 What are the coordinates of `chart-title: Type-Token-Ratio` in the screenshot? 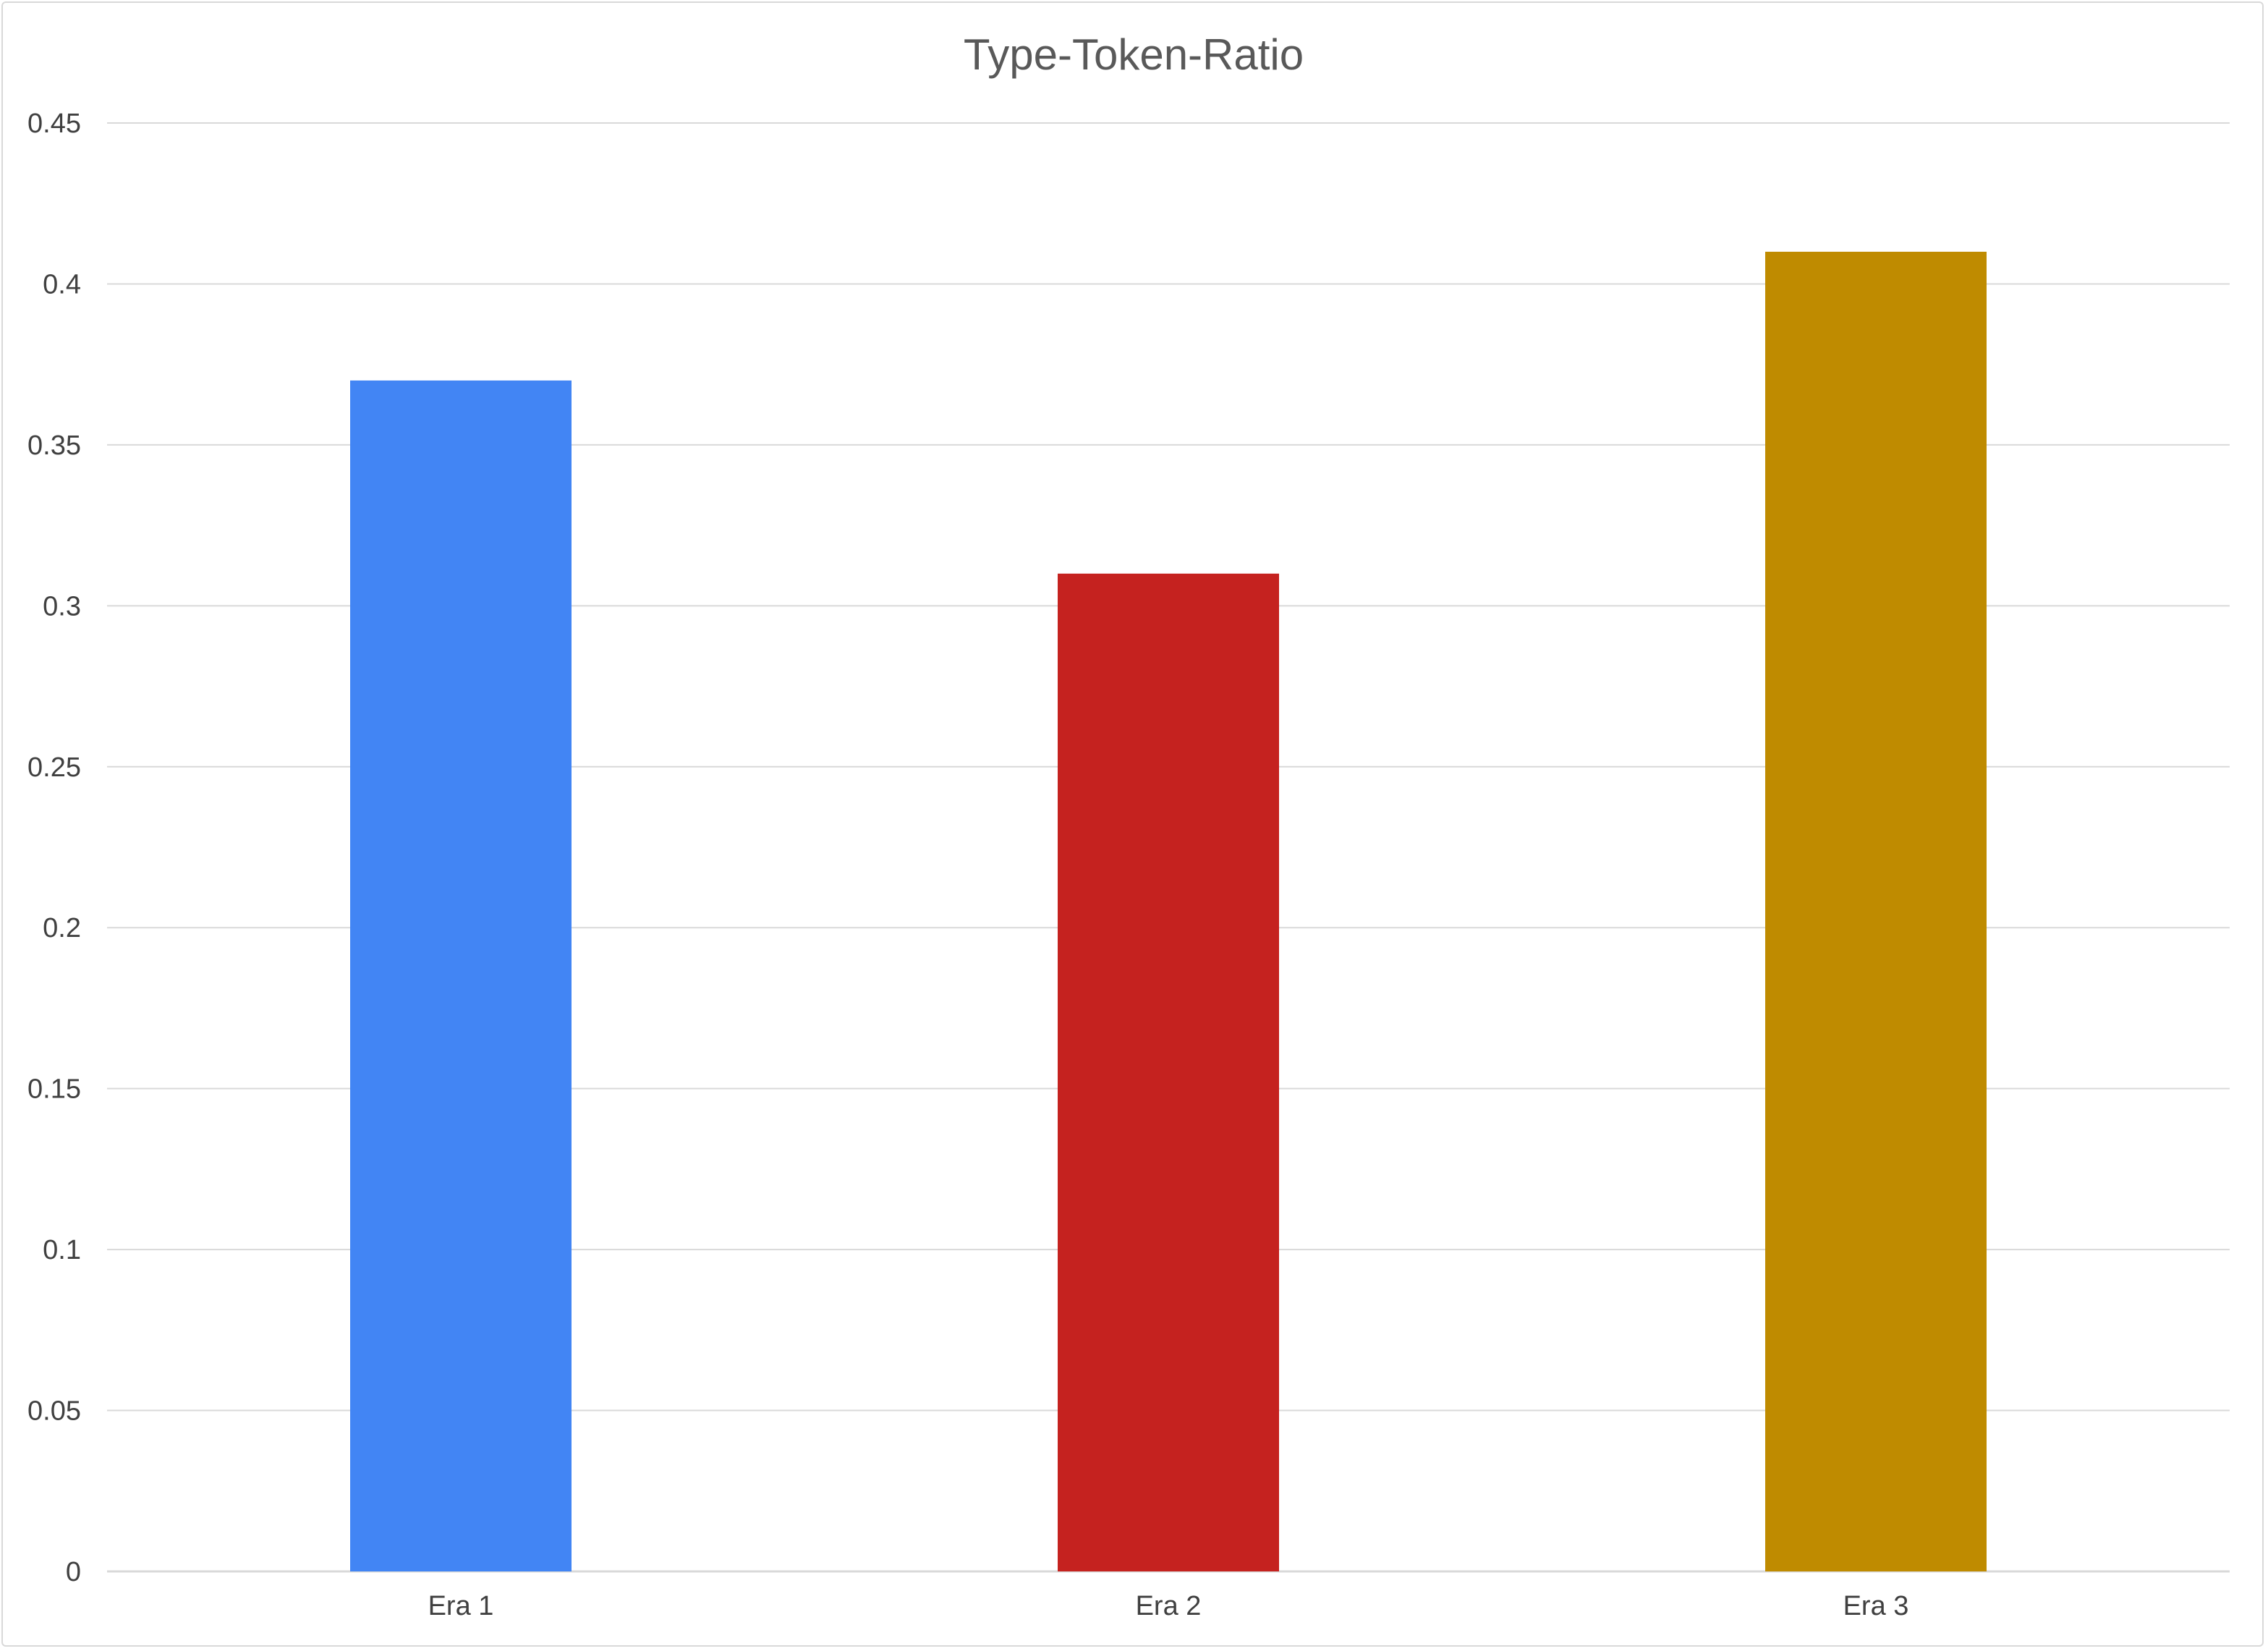 It's located at (1134, 54).